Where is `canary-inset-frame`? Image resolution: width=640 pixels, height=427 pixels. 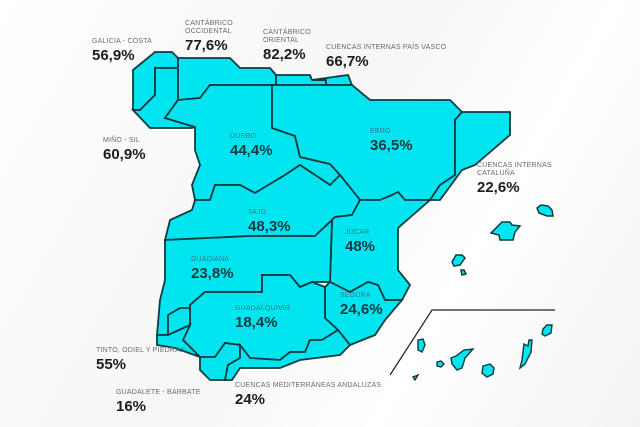
canary-inset-frame is located at coordinates (472, 342).